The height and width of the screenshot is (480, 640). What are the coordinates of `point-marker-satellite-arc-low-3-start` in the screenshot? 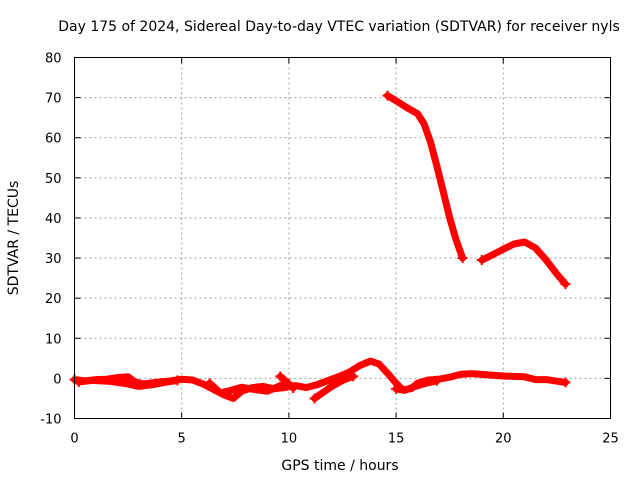 It's located at (209, 383).